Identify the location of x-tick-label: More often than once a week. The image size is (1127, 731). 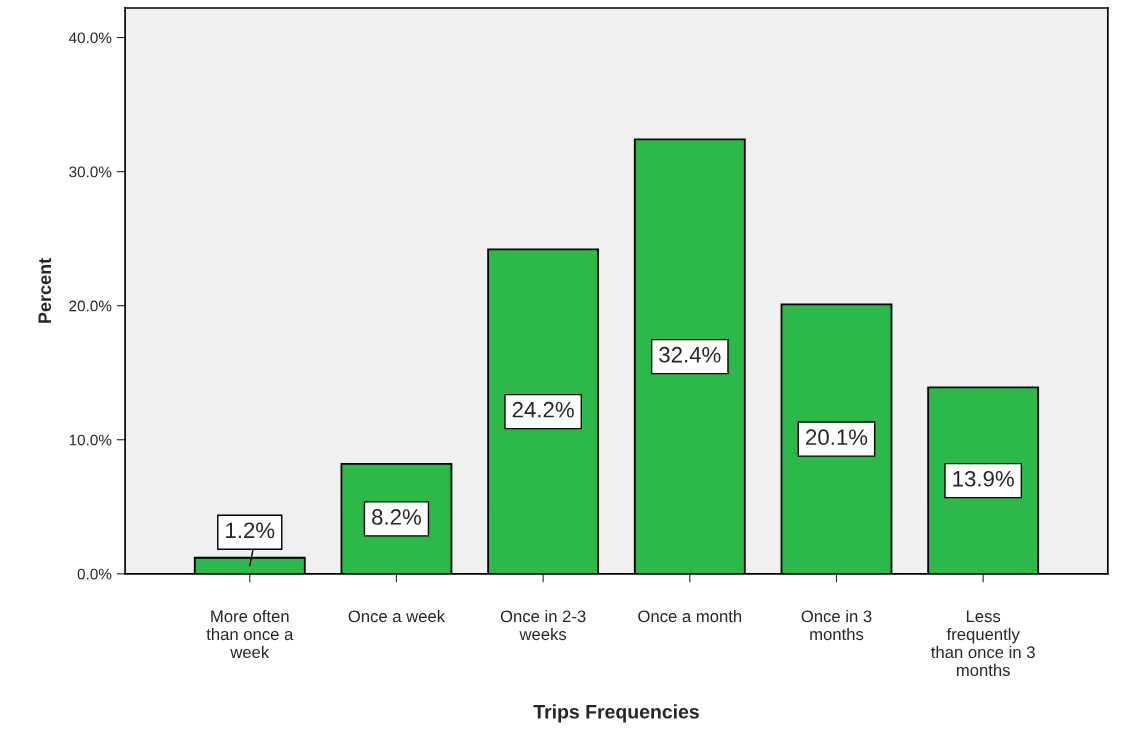
(250, 634).